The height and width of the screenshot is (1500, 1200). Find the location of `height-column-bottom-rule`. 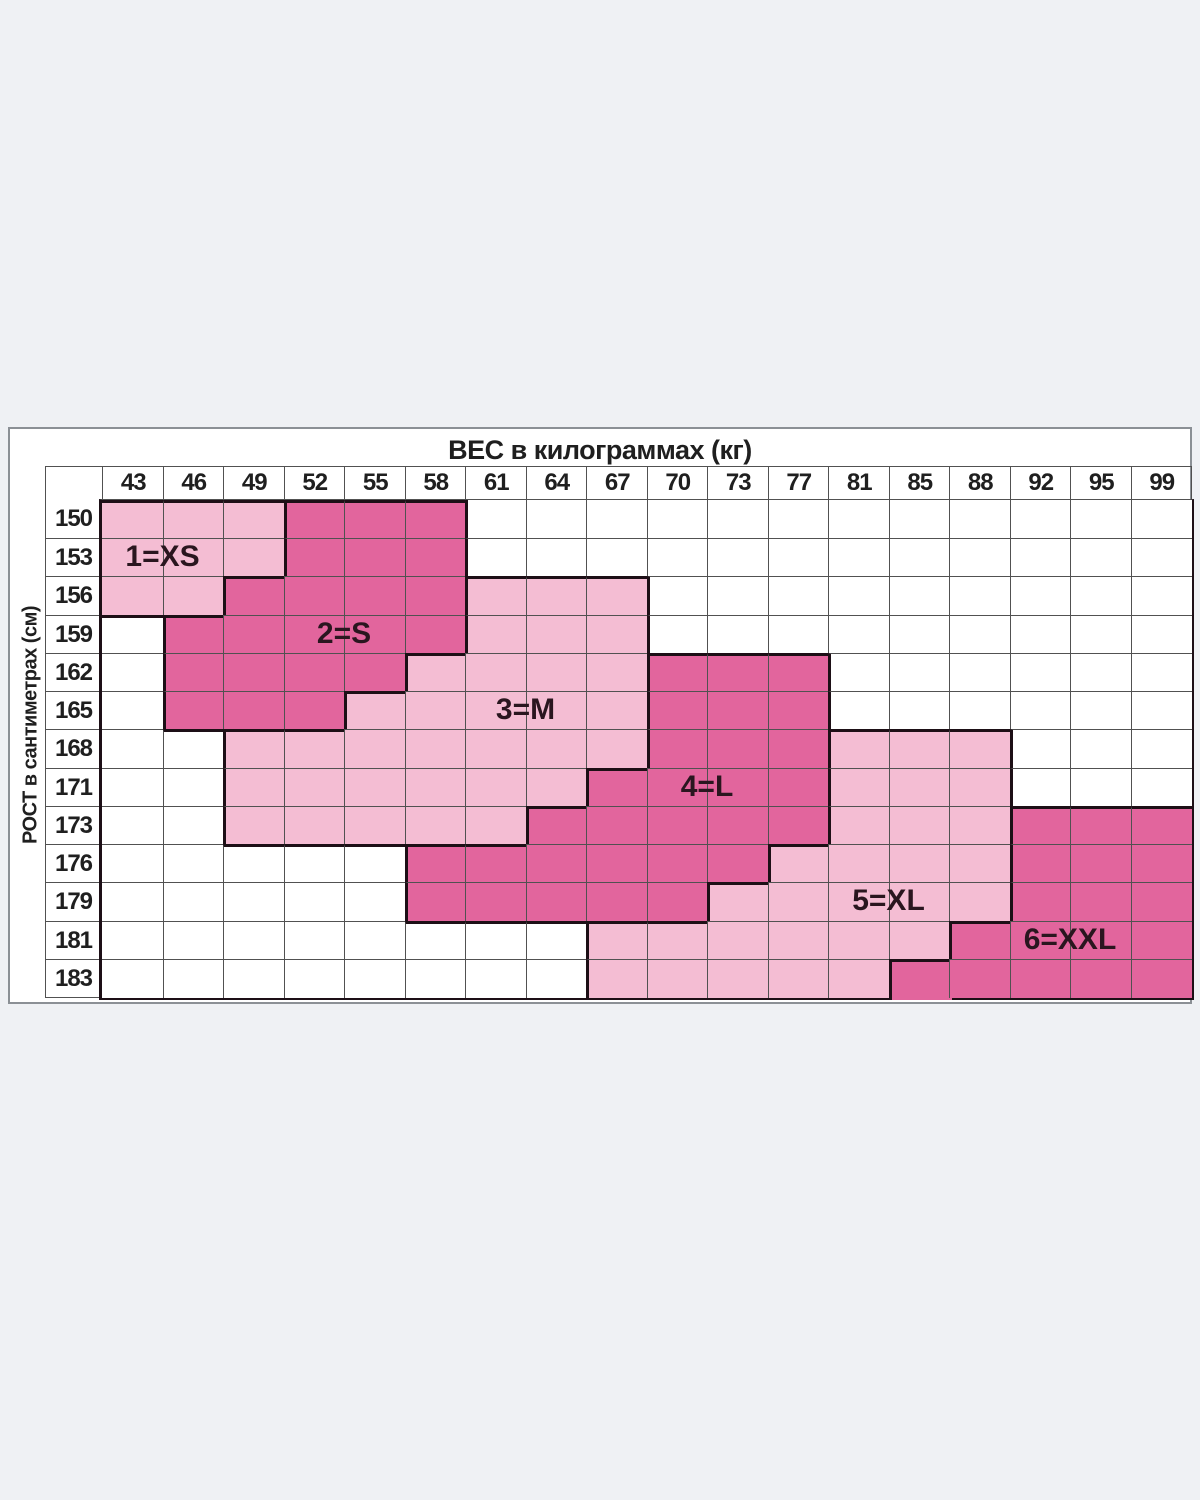

height-column-bottom-rule is located at coordinates (73, 997).